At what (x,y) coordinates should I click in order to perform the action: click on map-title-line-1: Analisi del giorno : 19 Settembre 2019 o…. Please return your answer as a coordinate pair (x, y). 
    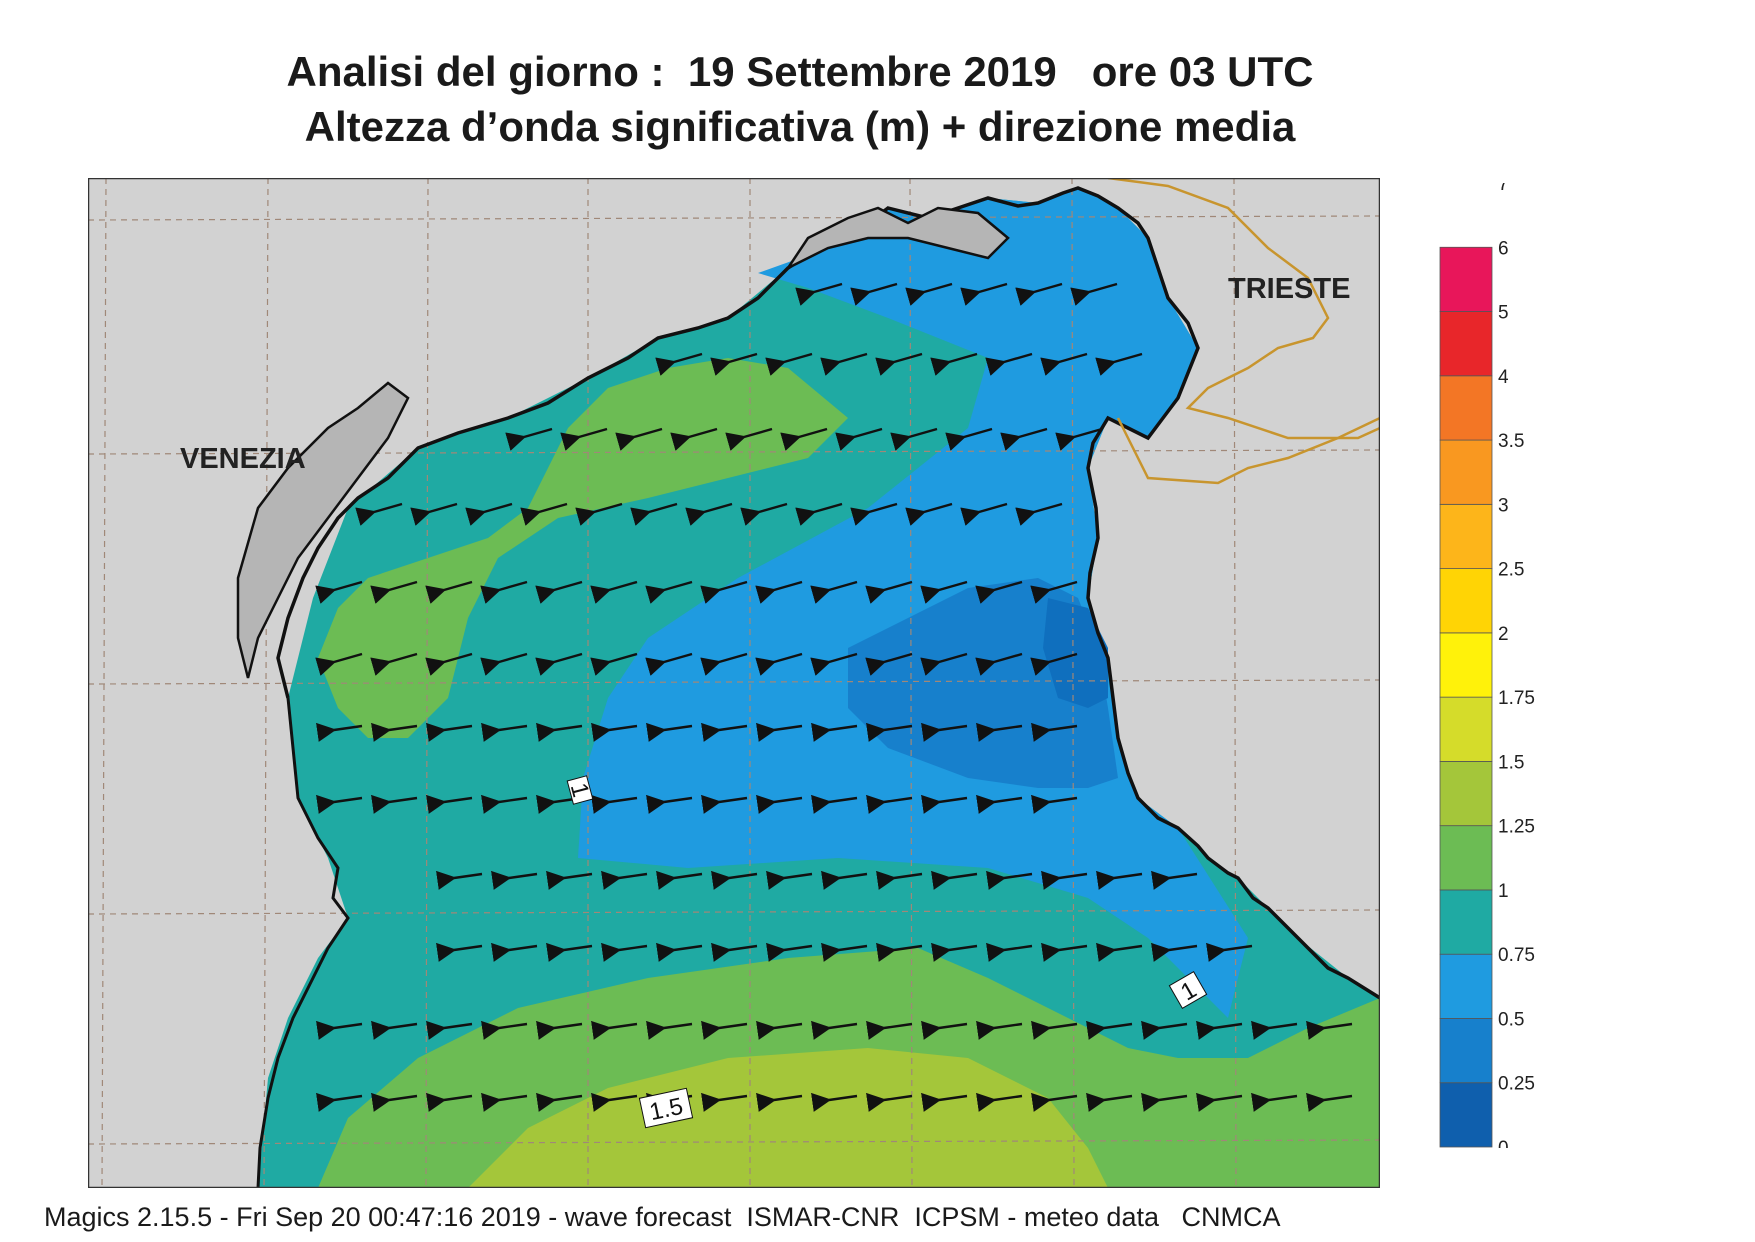
    Looking at the image, I should click on (800, 71).